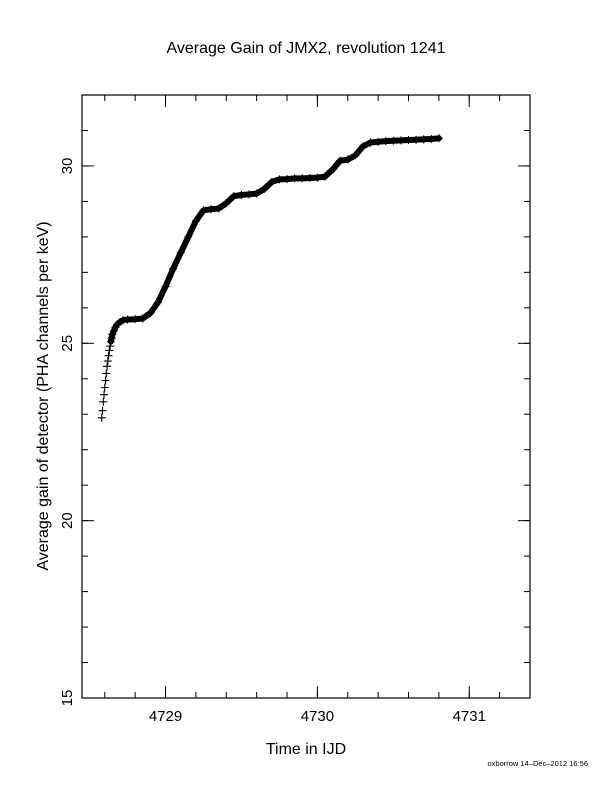  What do you see at coordinates (469, 716) in the screenshot?
I see `x-tick-label: 4731` at bounding box center [469, 716].